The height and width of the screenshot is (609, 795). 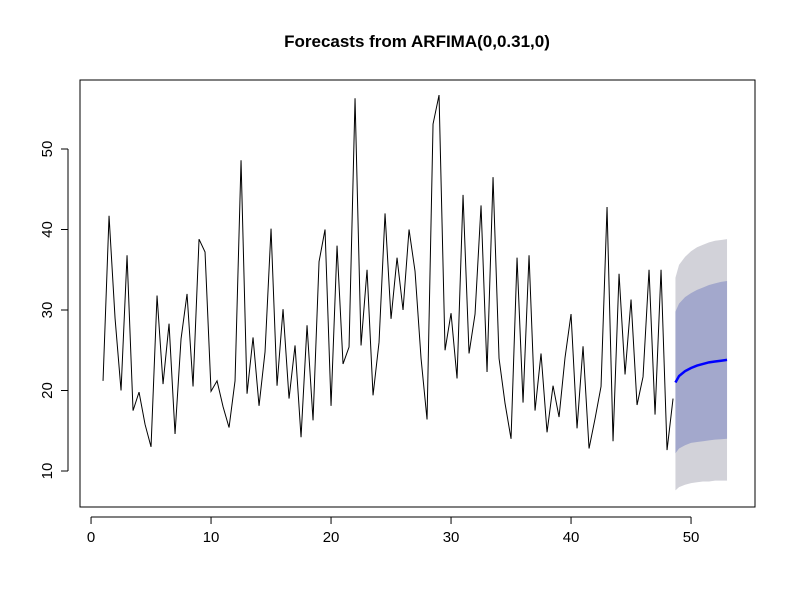 What do you see at coordinates (701, 371) in the screenshot?
I see `forecast-line` at bounding box center [701, 371].